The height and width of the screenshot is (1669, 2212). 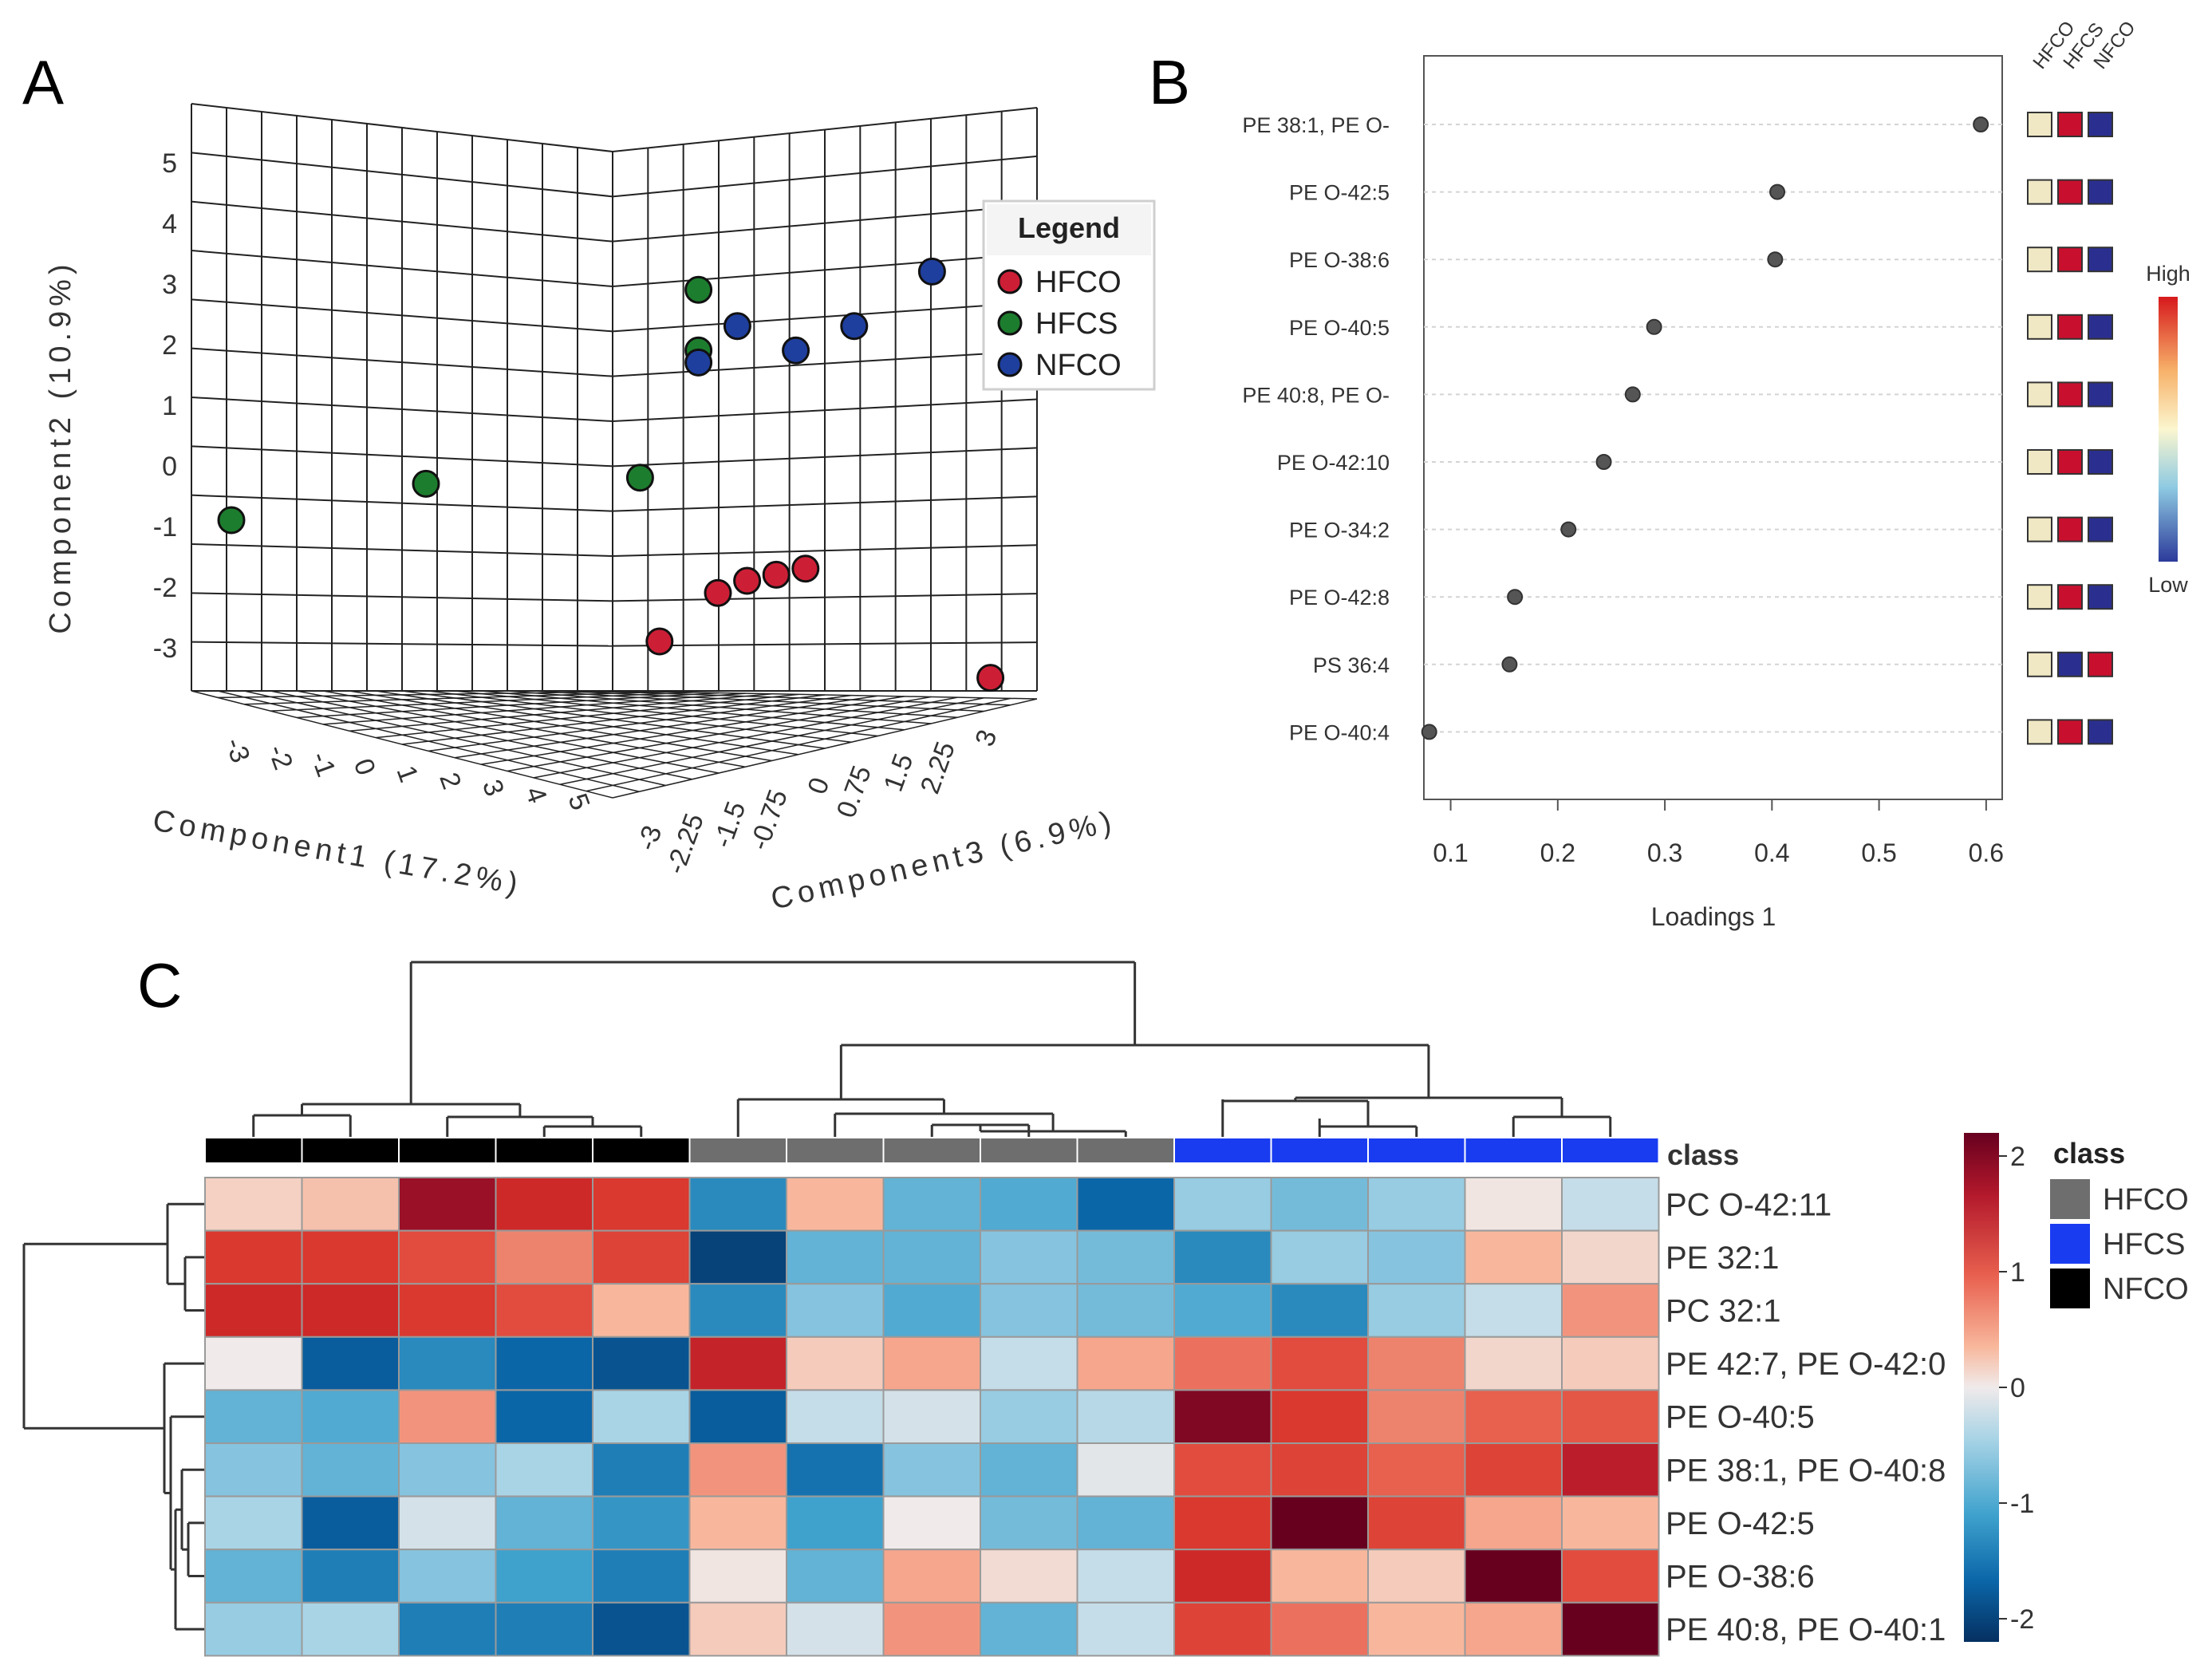 I want to click on c-colorbar: 2 1 0 -1 -2, so click(x=1999, y=1388).